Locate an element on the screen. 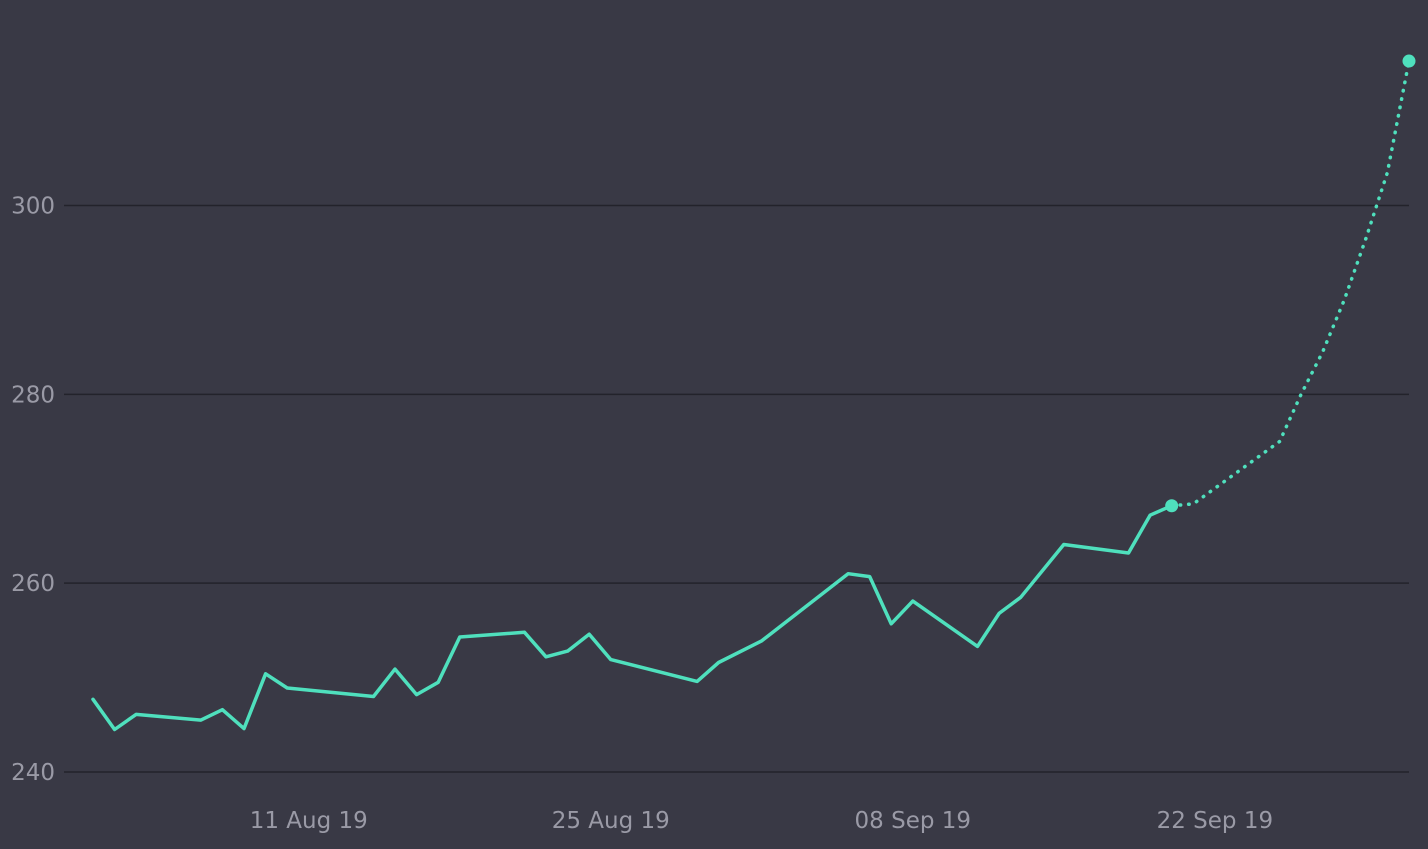  y-tick-label: 300 is located at coordinates (33, 207).